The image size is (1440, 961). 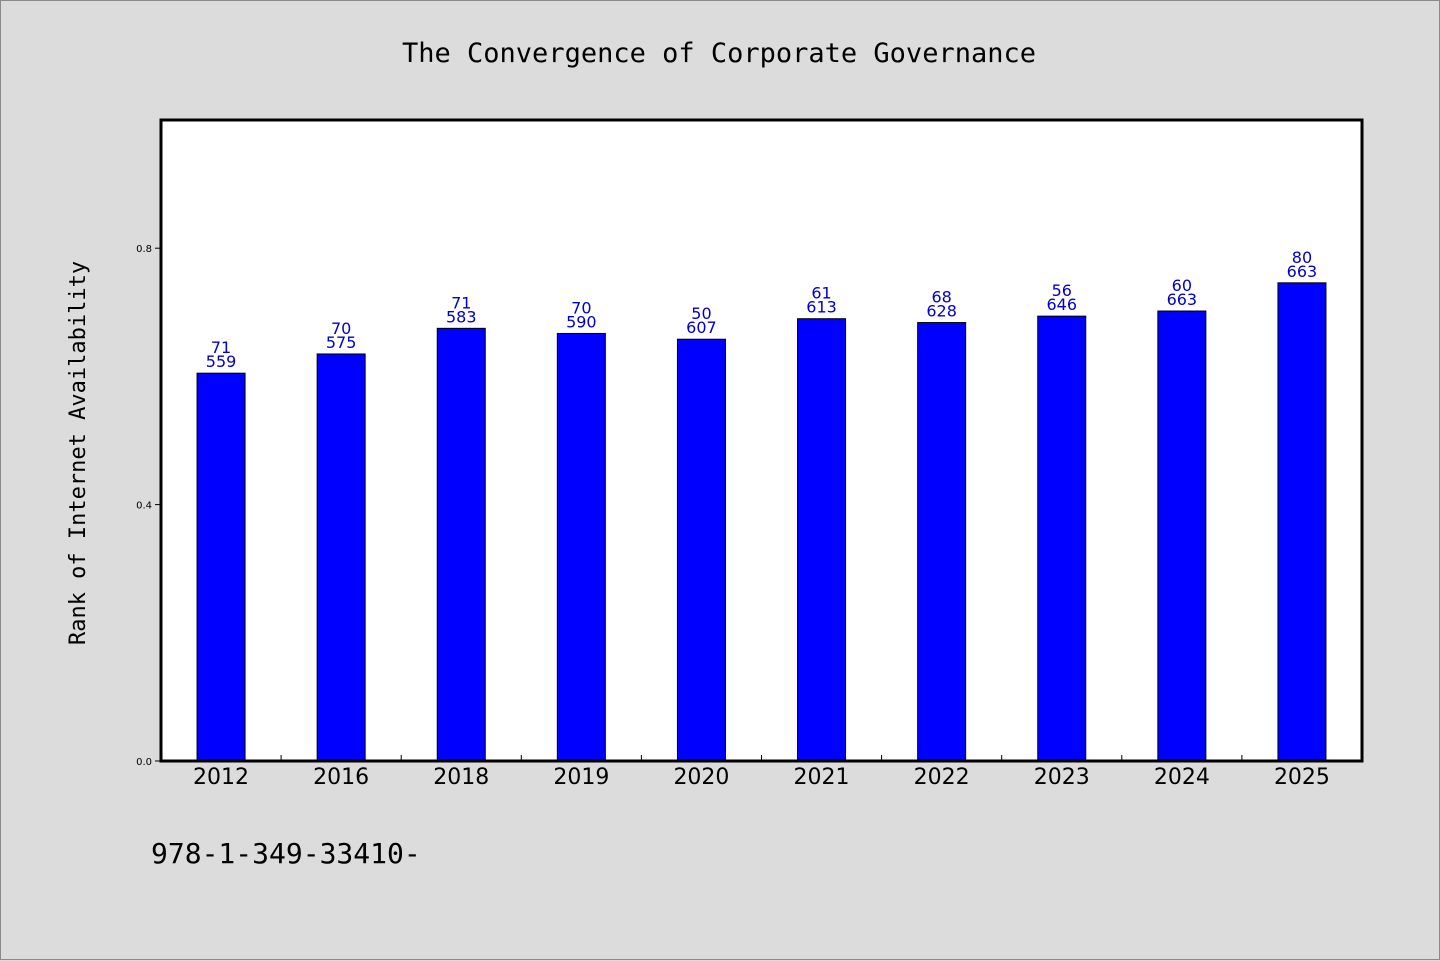 I want to click on bar-2024, so click(x=1182, y=536).